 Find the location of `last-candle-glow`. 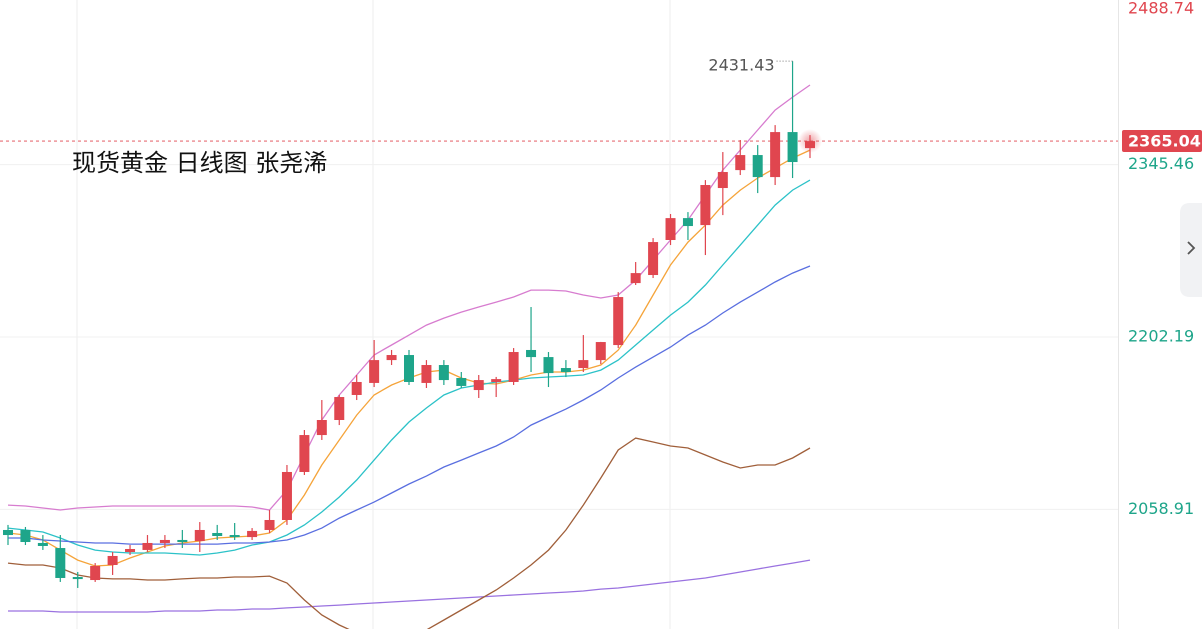

last-candle-glow is located at coordinates (810, 141).